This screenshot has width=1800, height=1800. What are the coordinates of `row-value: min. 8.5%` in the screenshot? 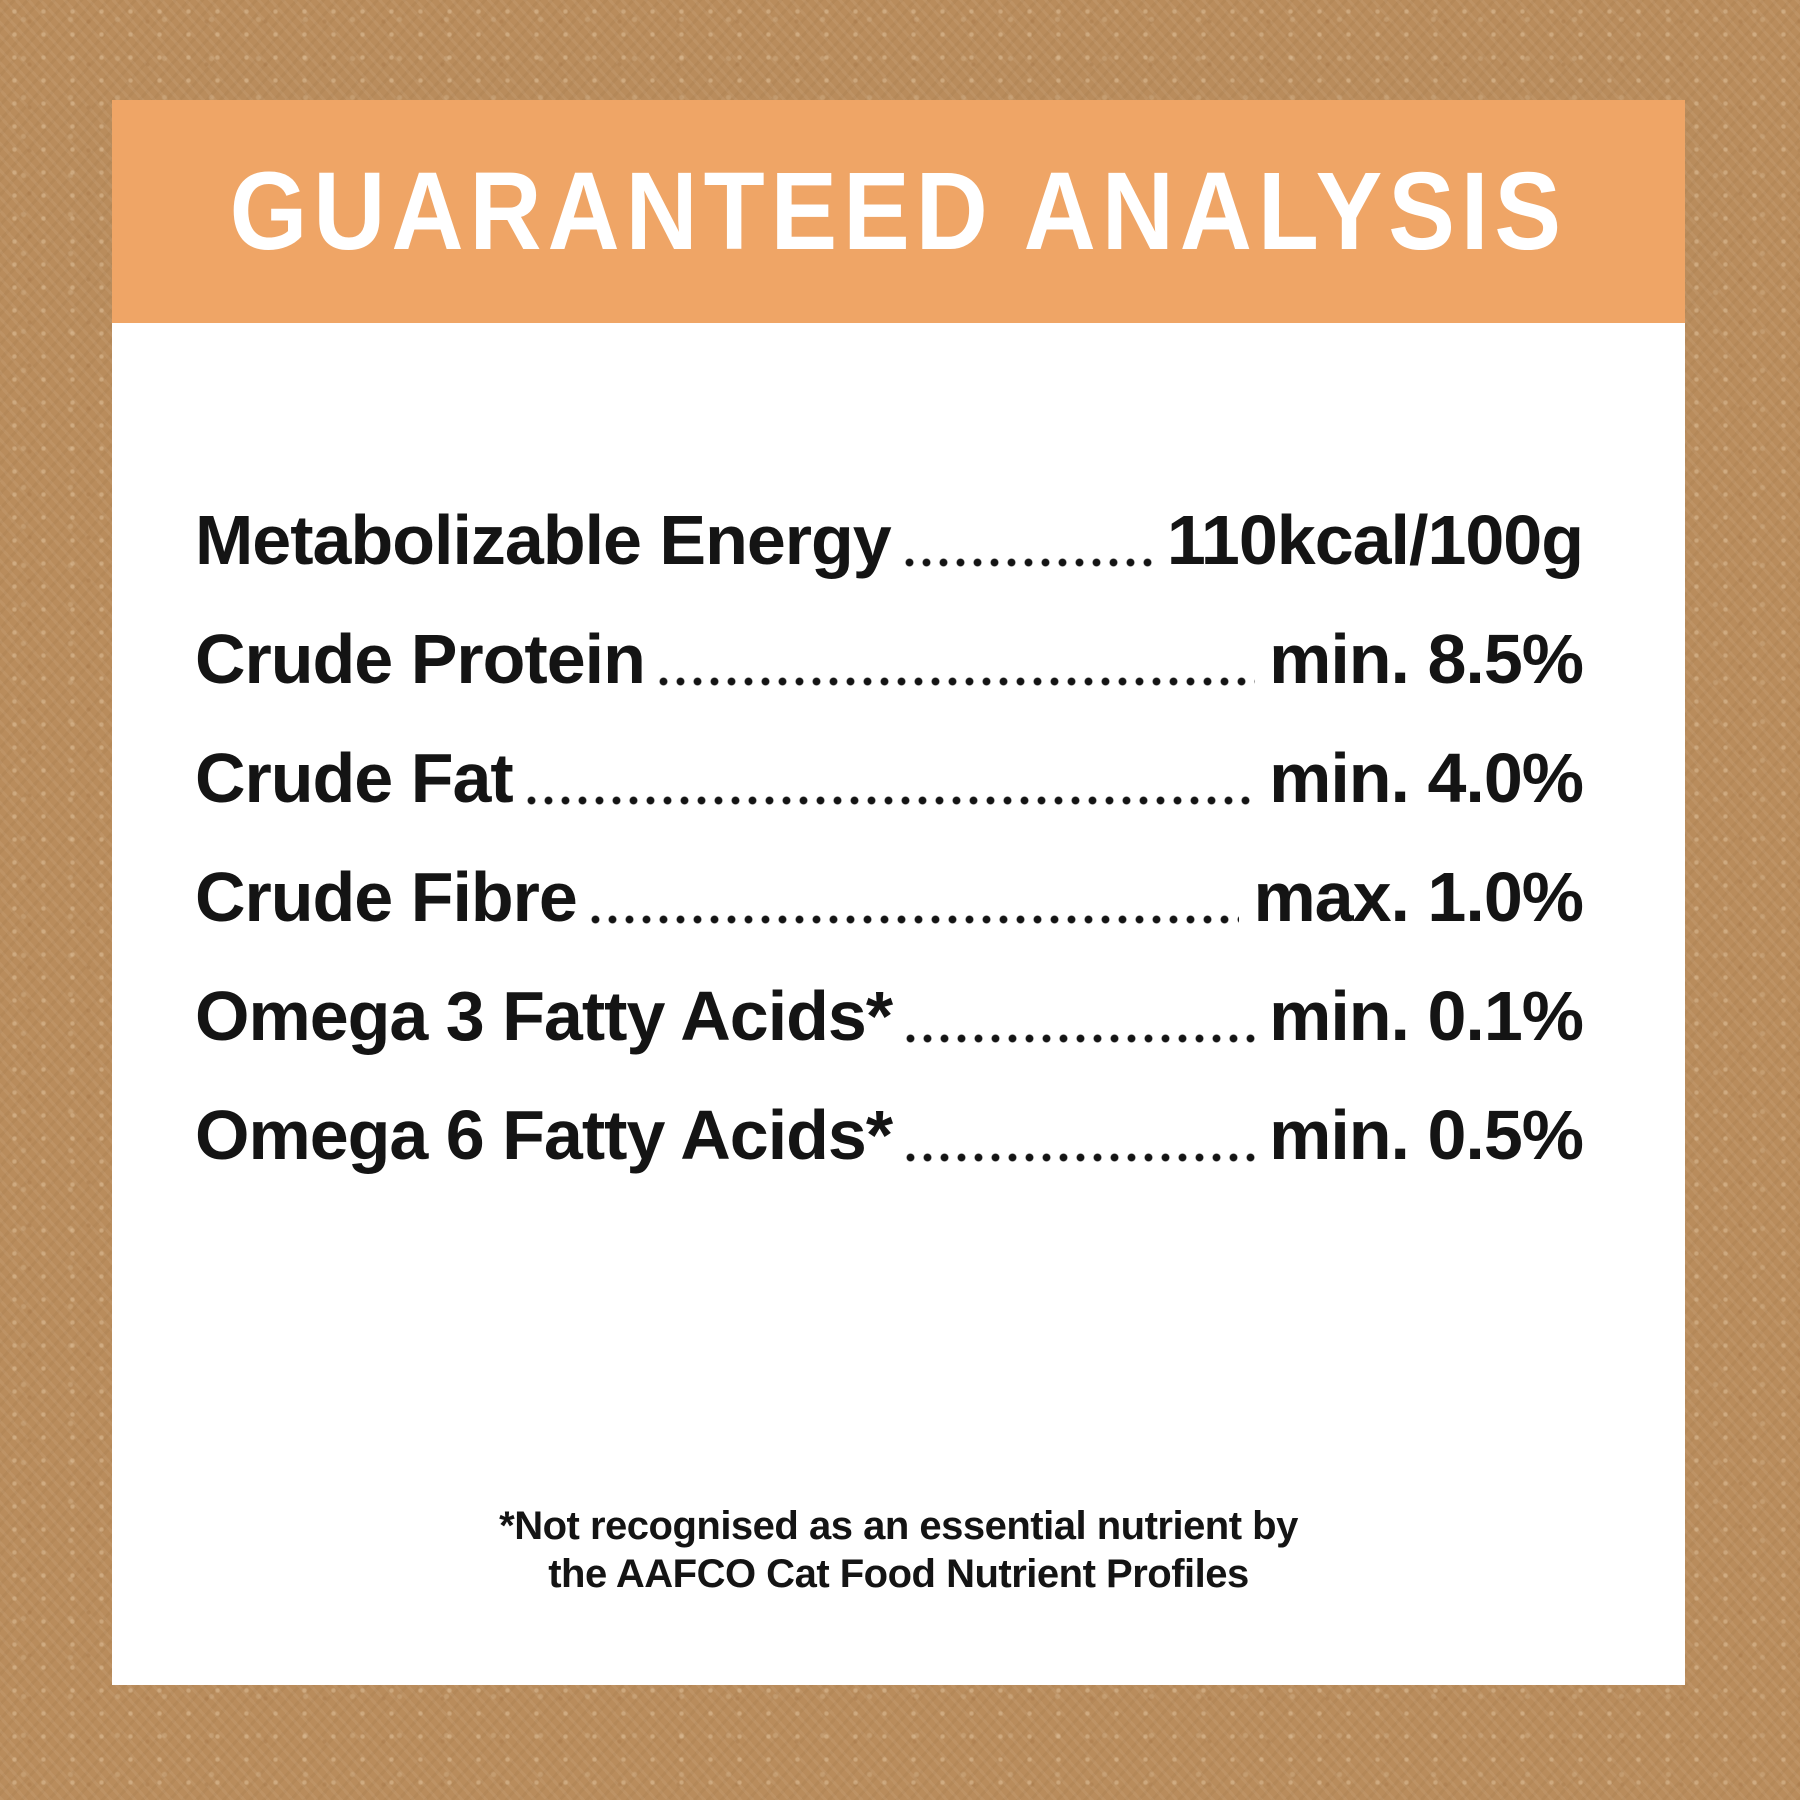 It's located at (1426, 658).